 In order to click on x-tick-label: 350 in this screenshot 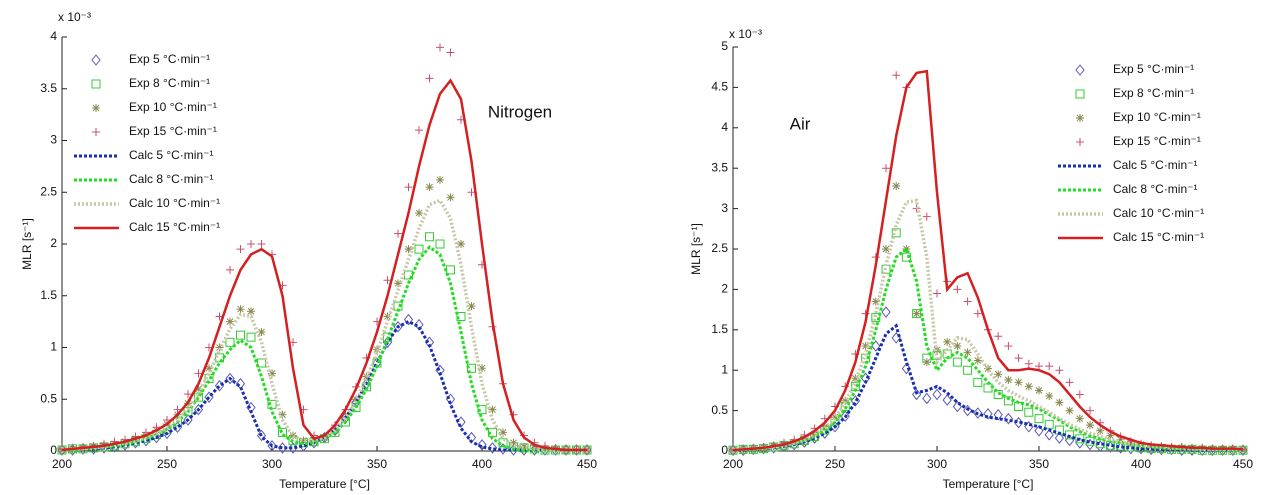, I will do `click(1039, 464)`.